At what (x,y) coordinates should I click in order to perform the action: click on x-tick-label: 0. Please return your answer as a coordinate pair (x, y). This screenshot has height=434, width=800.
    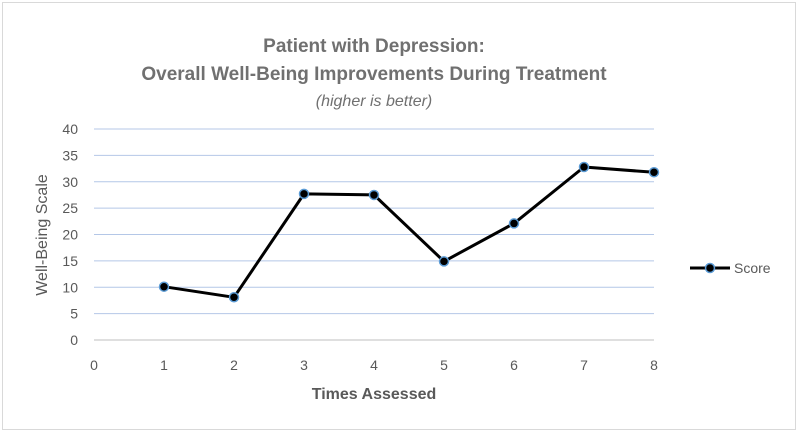
    Looking at the image, I should click on (94, 365).